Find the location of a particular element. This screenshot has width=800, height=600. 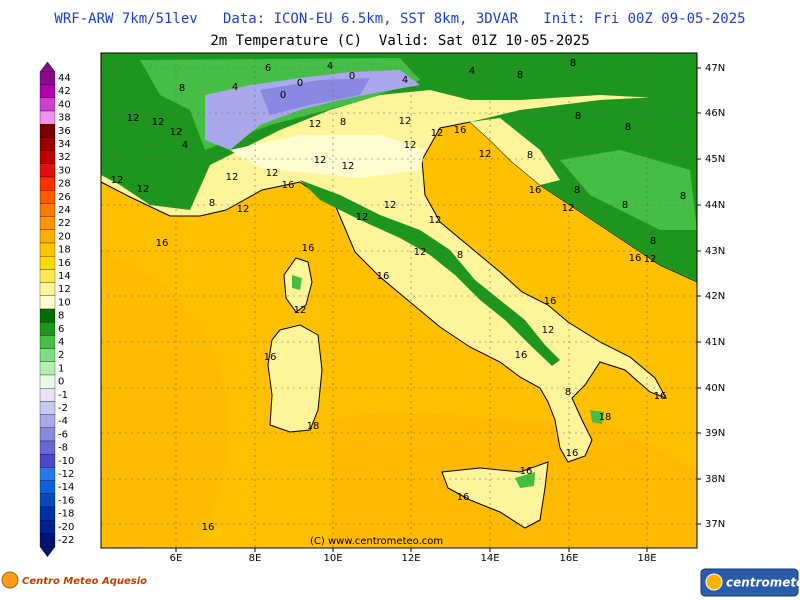

right-logo: centrometeo is located at coordinates (750, 582).